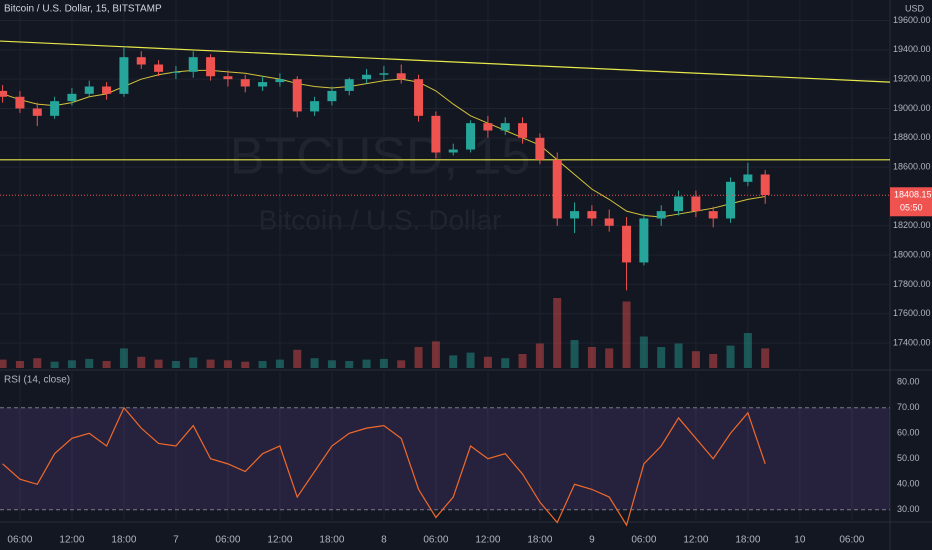  What do you see at coordinates (592, 540) in the screenshot?
I see `x-tick-label: 9` at bounding box center [592, 540].